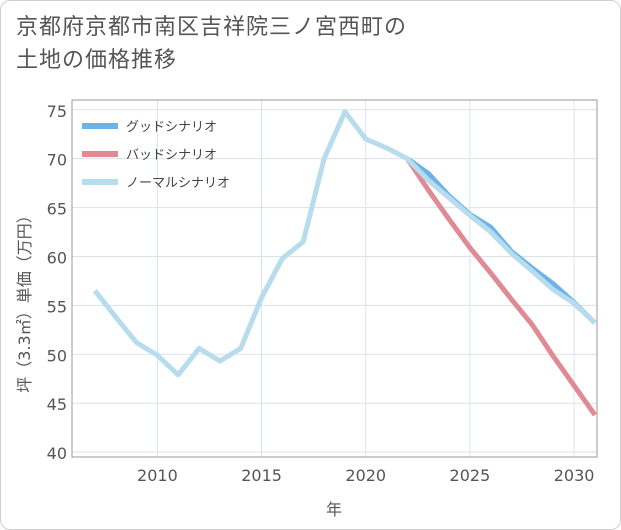 The width and height of the screenshot is (621, 530). What do you see at coordinates (365, 475) in the screenshot?
I see `x-tick-label: 2020` at bounding box center [365, 475].